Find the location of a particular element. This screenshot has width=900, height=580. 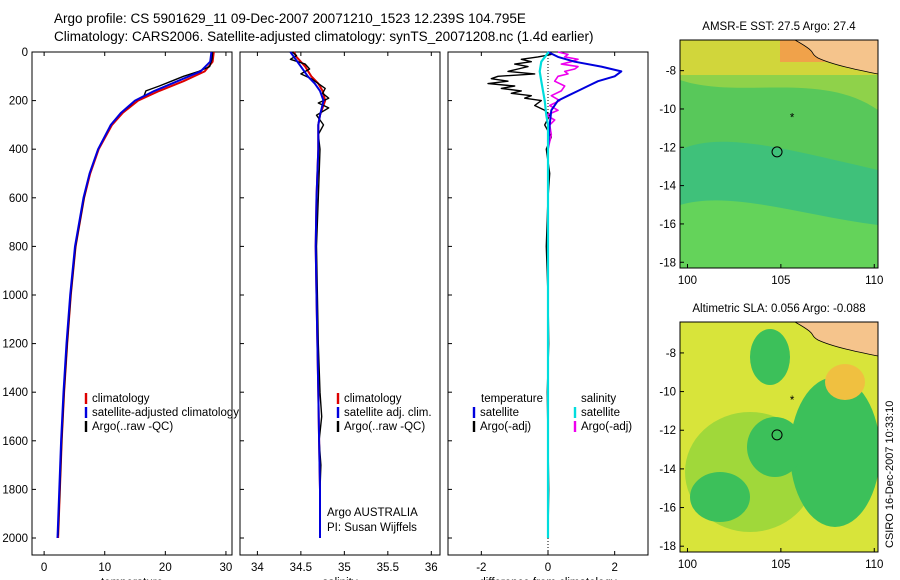

pi-annotation-line-1: Argo AUSTRALIA is located at coordinates (372, 513).